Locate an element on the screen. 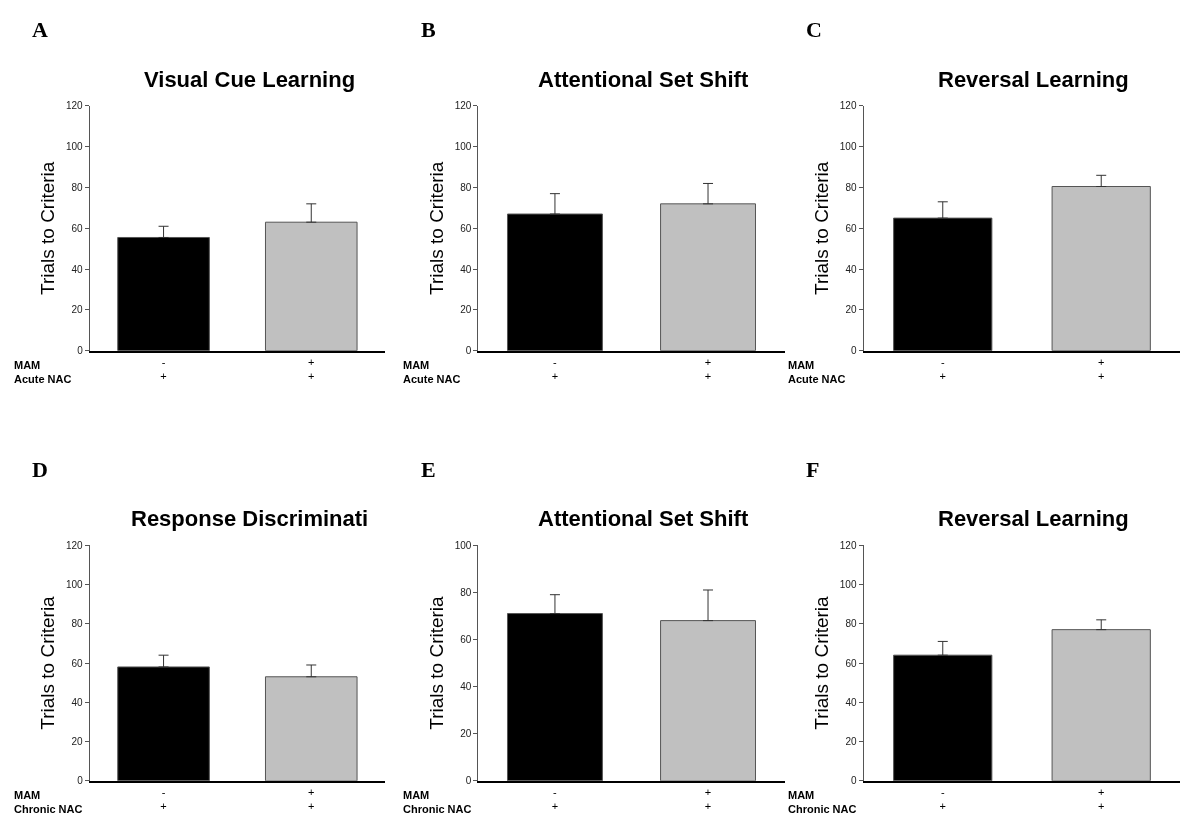 This screenshot has width=1196, height=831. chart-title: Response Discriminati is located at coordinates (250, 518).